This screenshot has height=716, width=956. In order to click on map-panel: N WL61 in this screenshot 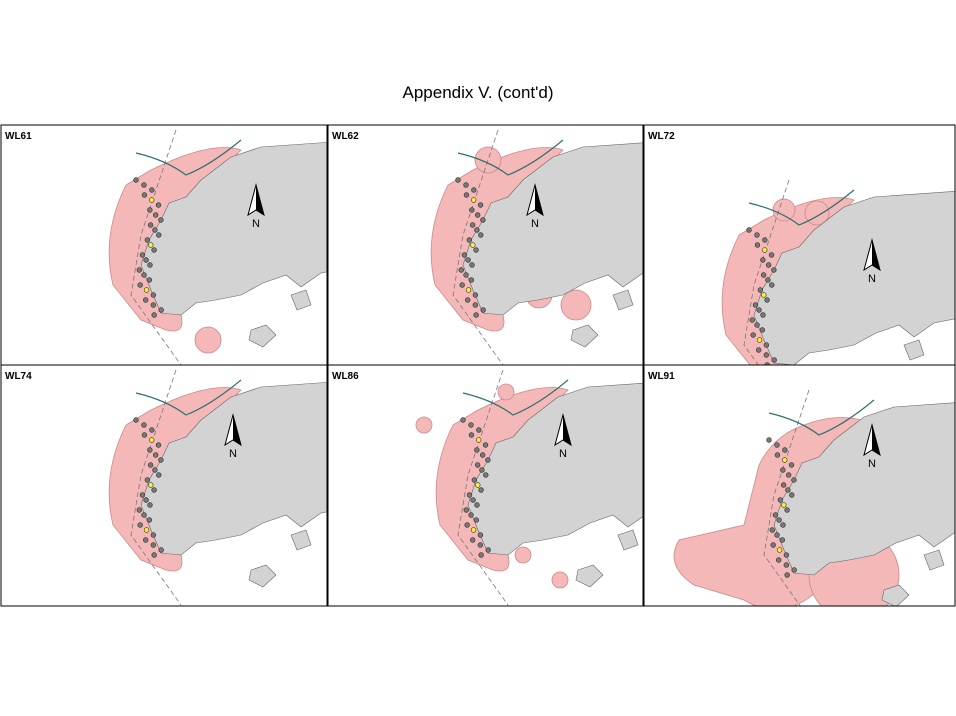, I will do `click(164, 245)`.